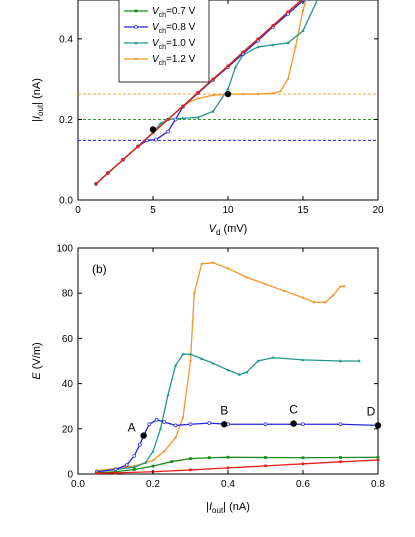 The width and height of the screenshot is (415, 537). What do you see at coordinates (37, 360) in the screenshot?
I see `panel-b-y-axis-title: E (V/m)` at bounding box center [37, 360].